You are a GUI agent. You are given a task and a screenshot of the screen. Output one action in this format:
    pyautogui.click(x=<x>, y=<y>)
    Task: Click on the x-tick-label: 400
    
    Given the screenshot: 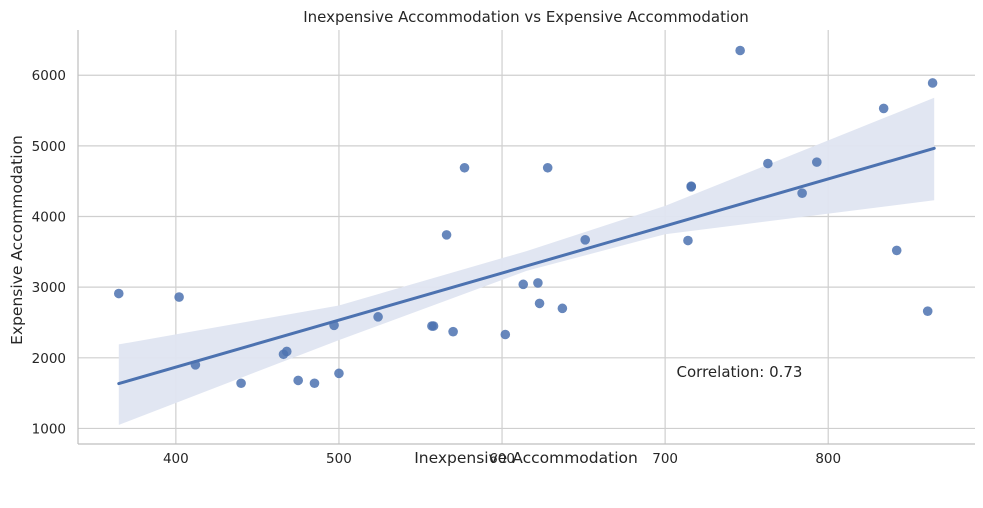 What is the action you would take?
    pyautogui.click(x=176, y=459)
    